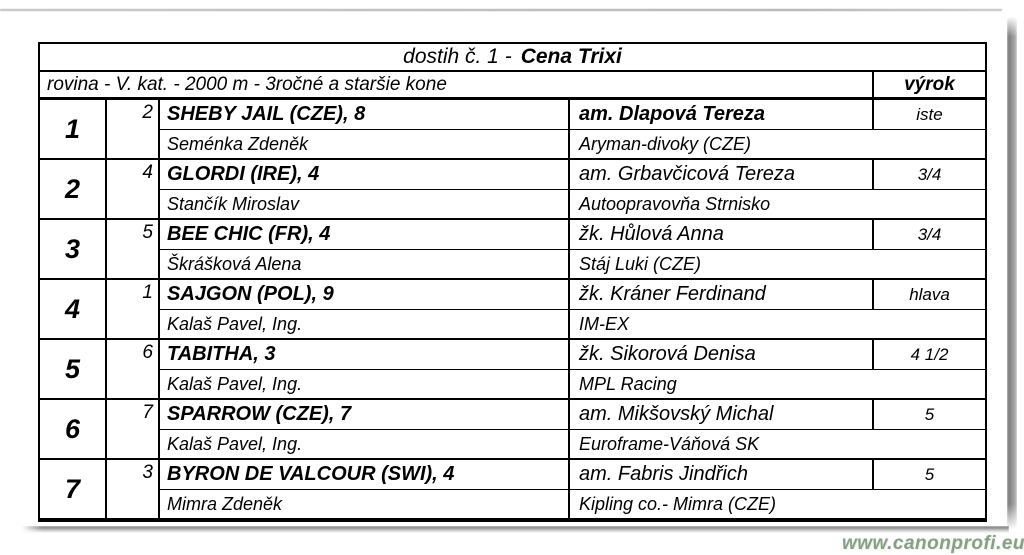 This screenshot has width=1024, height=555. I want to click on verdict-margin: hlava, so click(930, 294).